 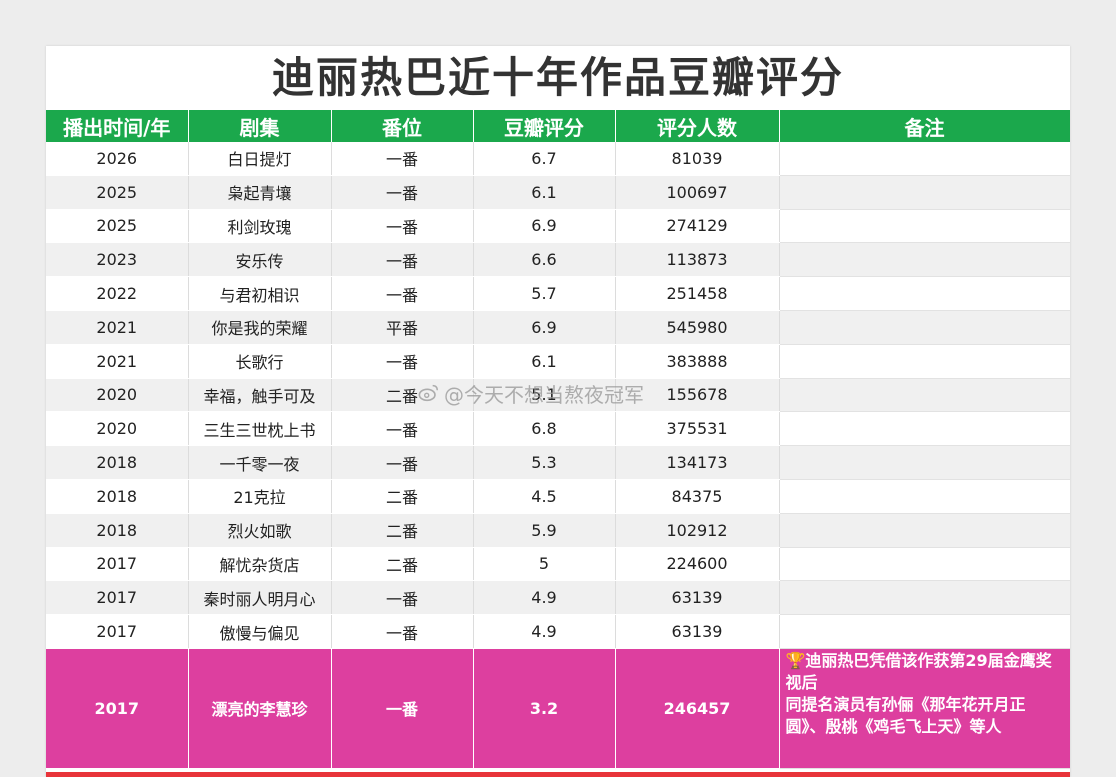 What do you see at coordinates (558, 327) in the screenshot?
I see `table-row: 2021 你是我的荣耀 平番 6.9 545980` at bounding box center [558, 327].